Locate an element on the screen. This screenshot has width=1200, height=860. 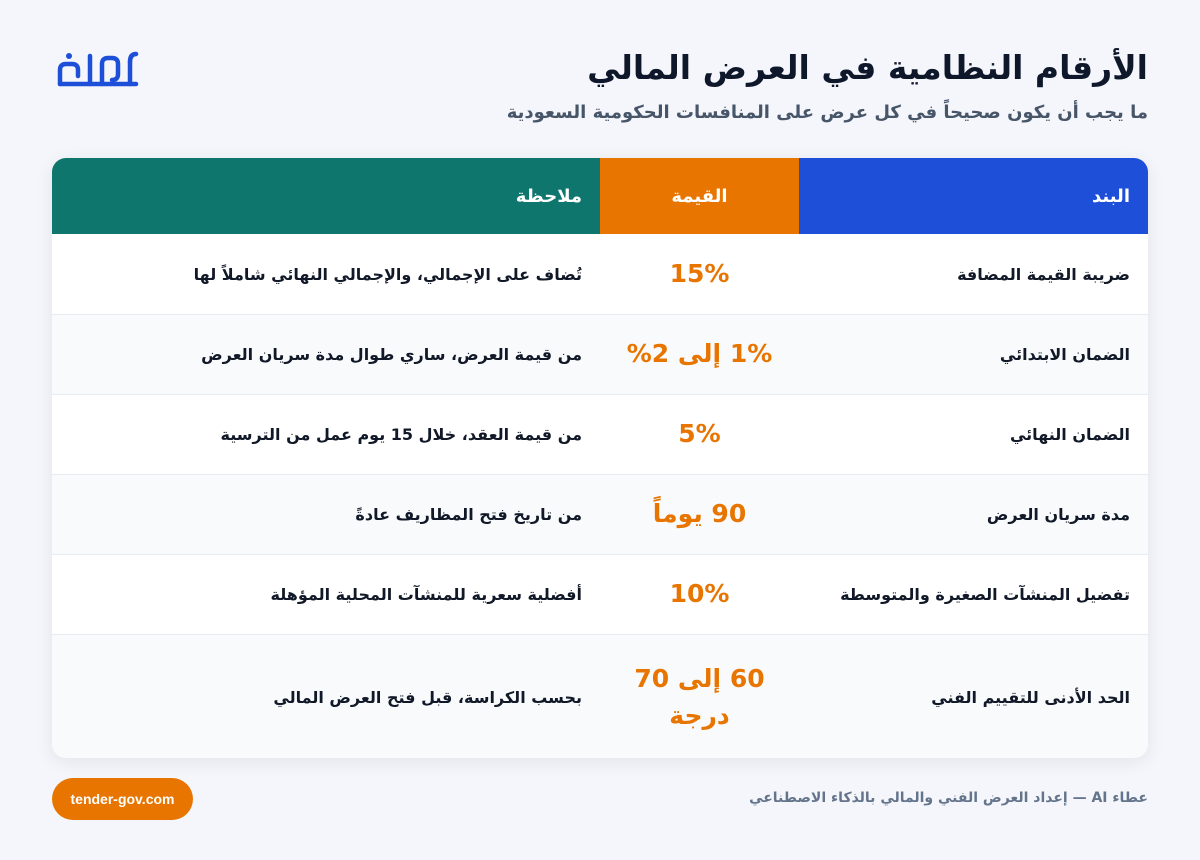
row-note: من قيمة العرض، ساري طوال مدة سريان العرض is located at coordinates (391, 354).